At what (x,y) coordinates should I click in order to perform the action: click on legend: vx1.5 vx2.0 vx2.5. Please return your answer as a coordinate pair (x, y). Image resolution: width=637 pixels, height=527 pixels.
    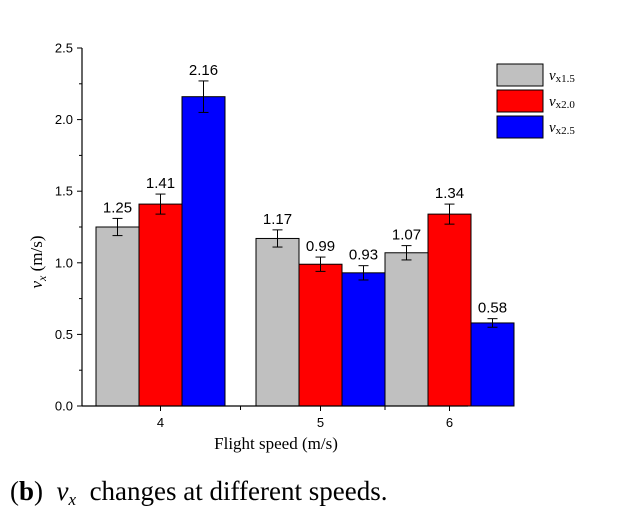
    Looking at the image, I should click on (535, 101).